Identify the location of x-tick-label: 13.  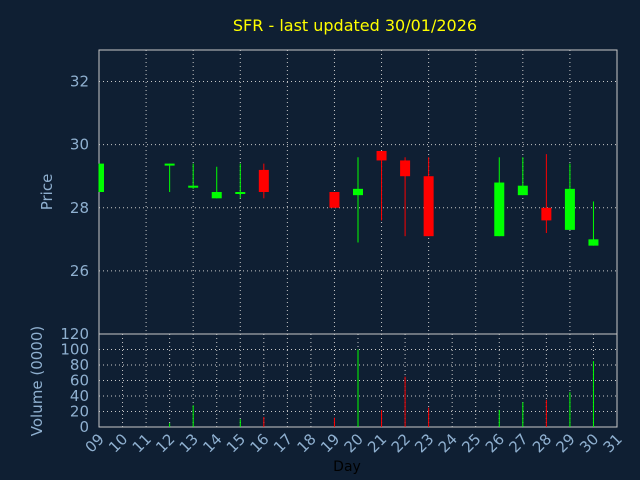
(189, 443).